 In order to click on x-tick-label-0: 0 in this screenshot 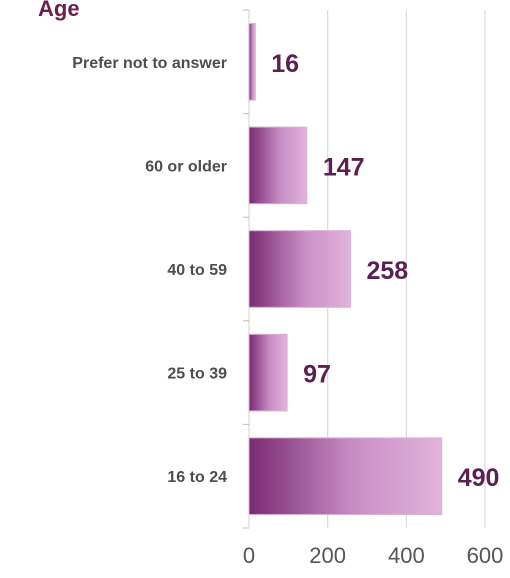, I will do `click(249, 555)`.